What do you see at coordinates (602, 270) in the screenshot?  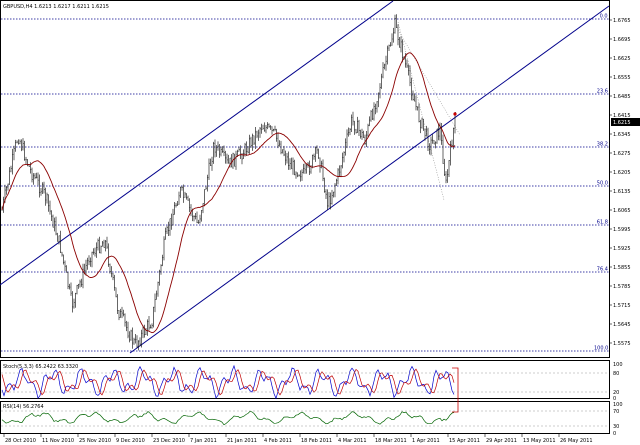 I see `fib-level-label: 76.4` at bounding box center [602, 270].